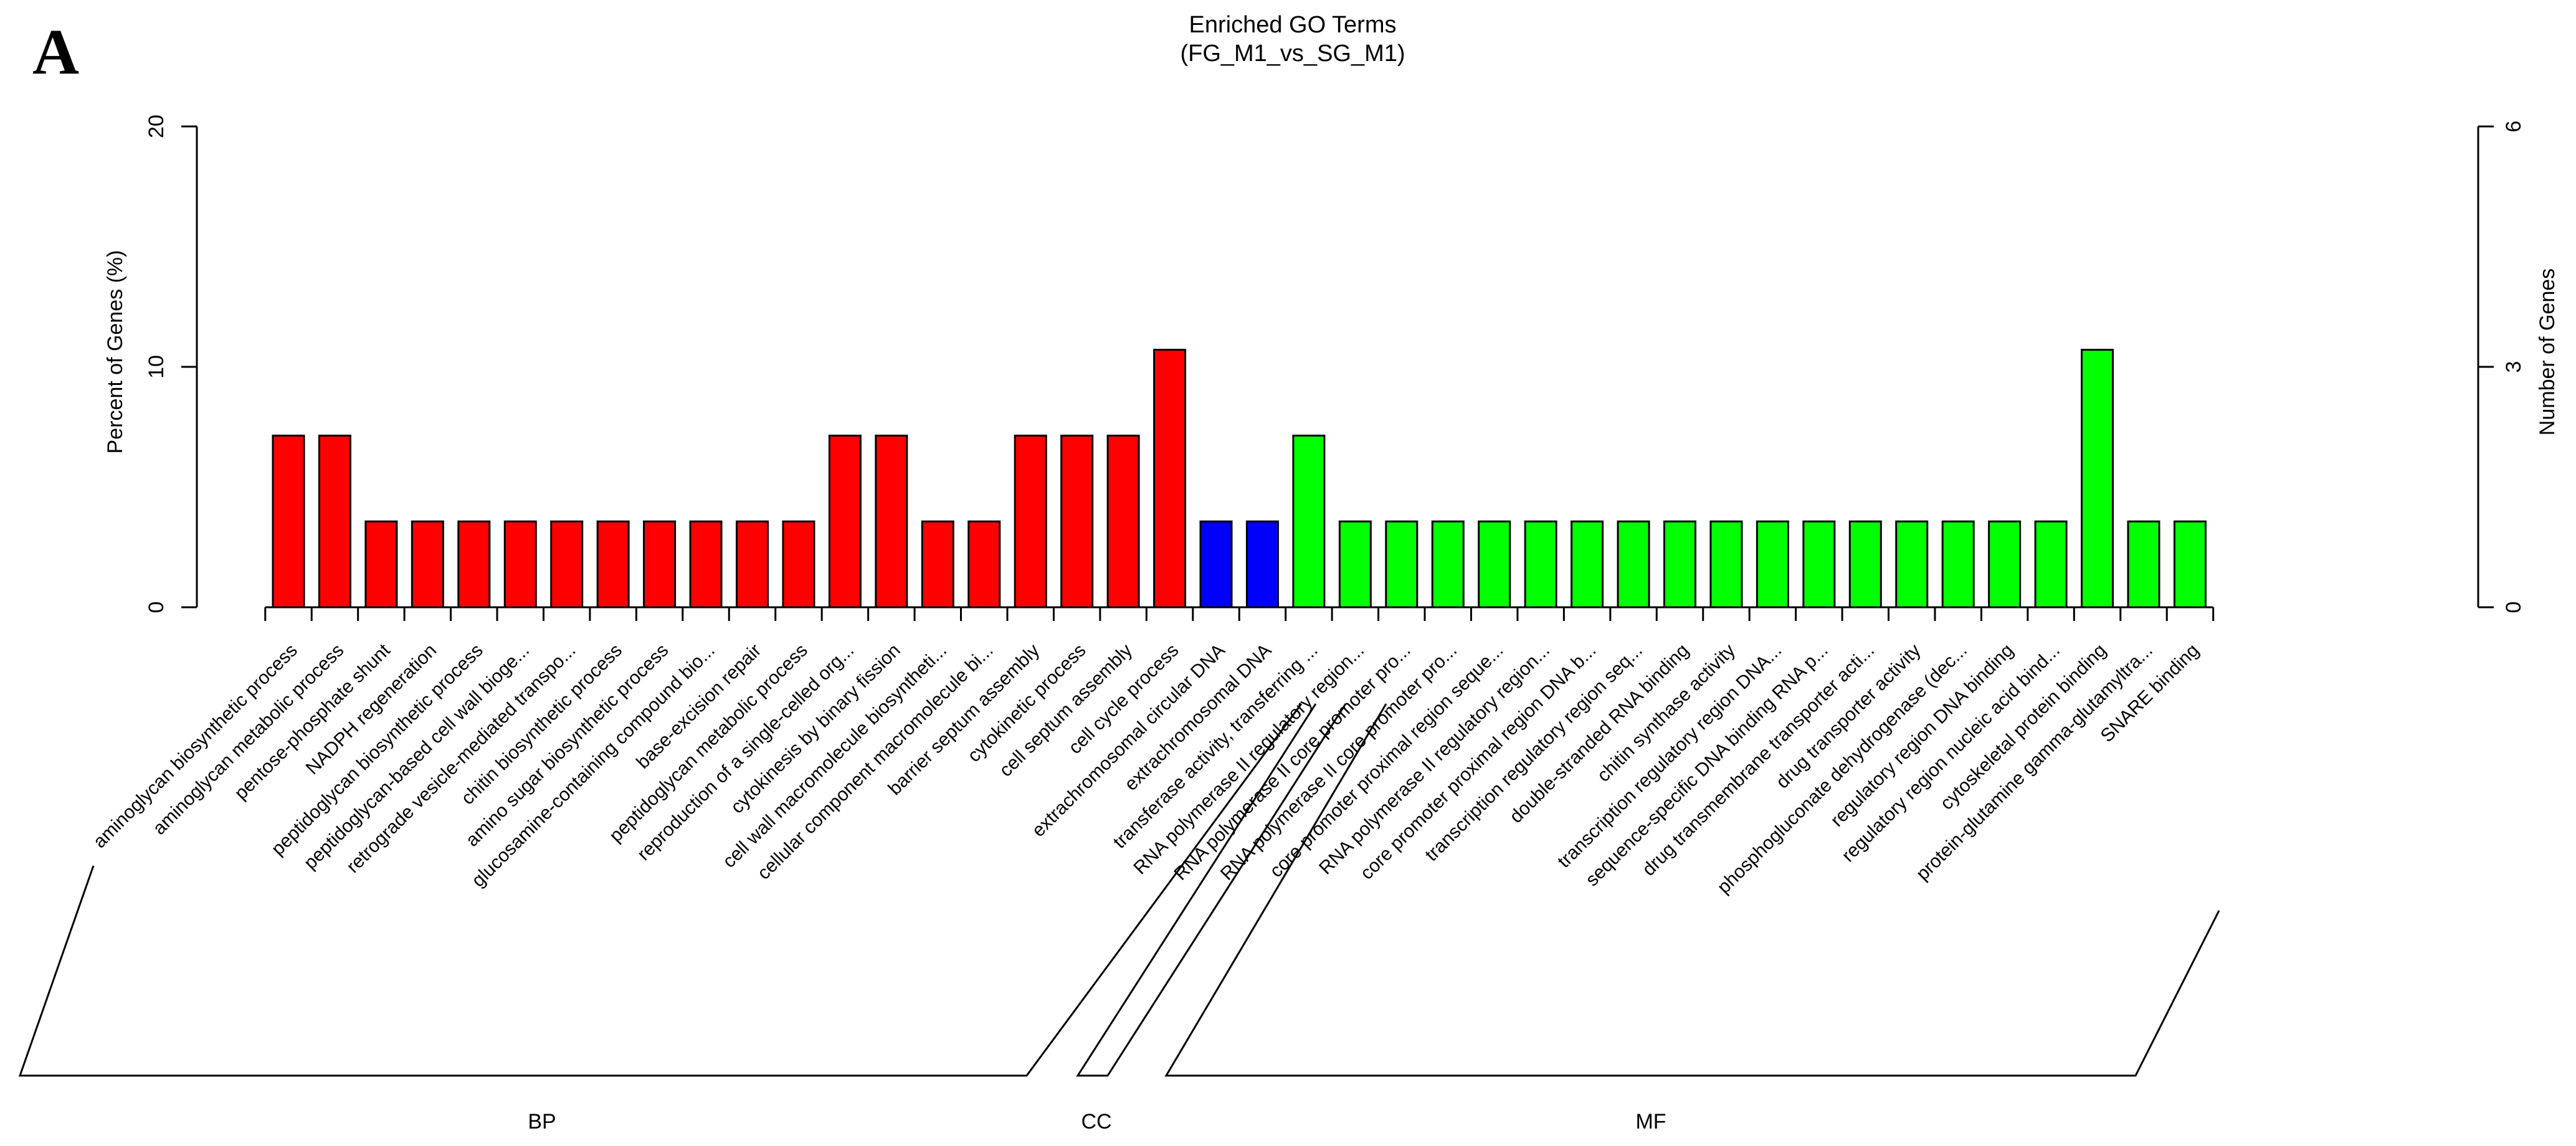  Describe the element at coordinates (816, 729) in the screenshot. I see `x-axis-term-label: cytokinesis by binary fission` at that location.